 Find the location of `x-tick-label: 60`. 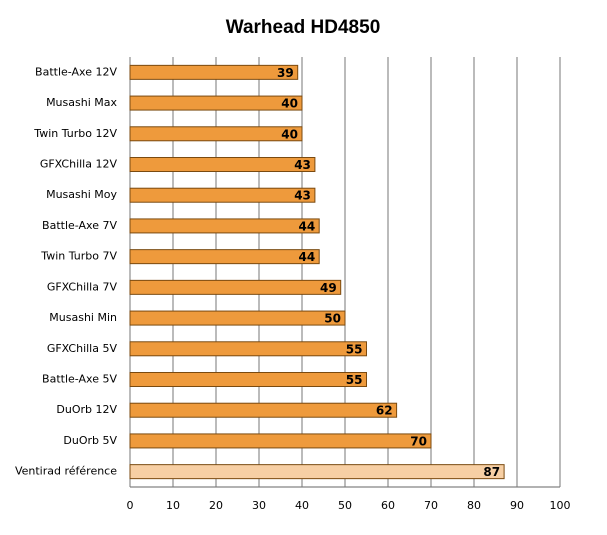

x-tick-label: 60 is located at coordinates (388, 505).